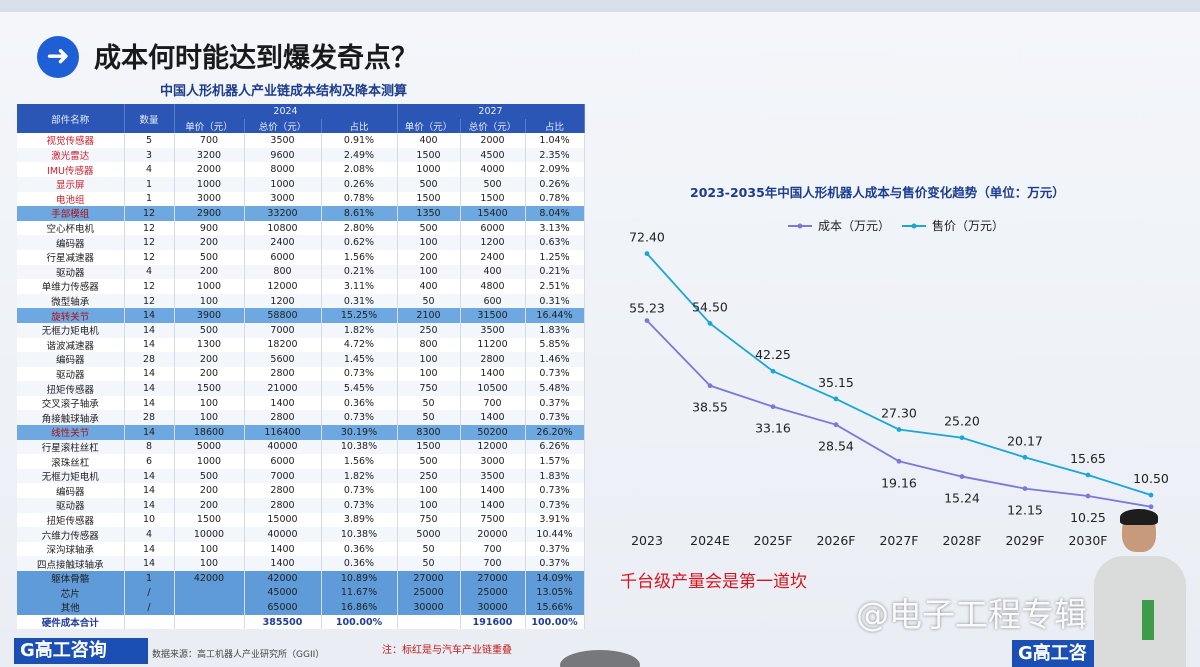  What do you see at coordinates (800, 226) in the screenshot?
I see `legend-marker` at bounding box center [800, 226].